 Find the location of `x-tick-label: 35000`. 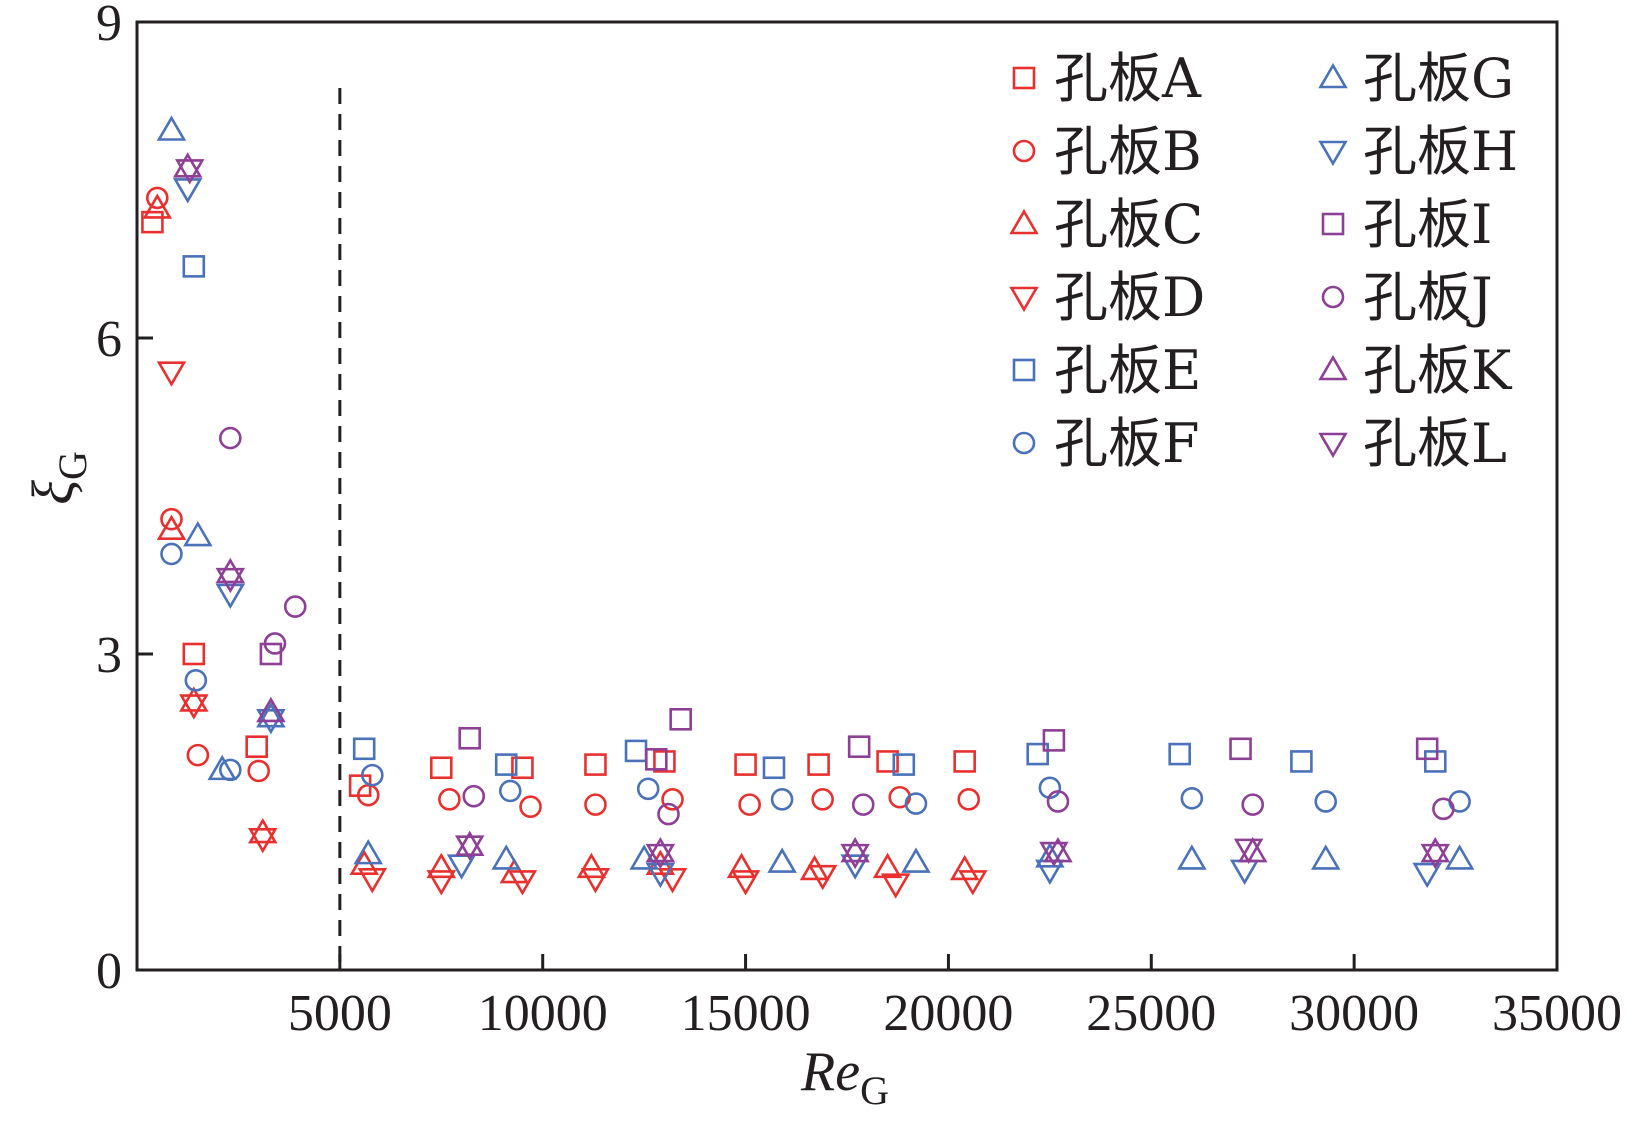

x-tick-label: 35000 is located at coordinates (1557, 1013).